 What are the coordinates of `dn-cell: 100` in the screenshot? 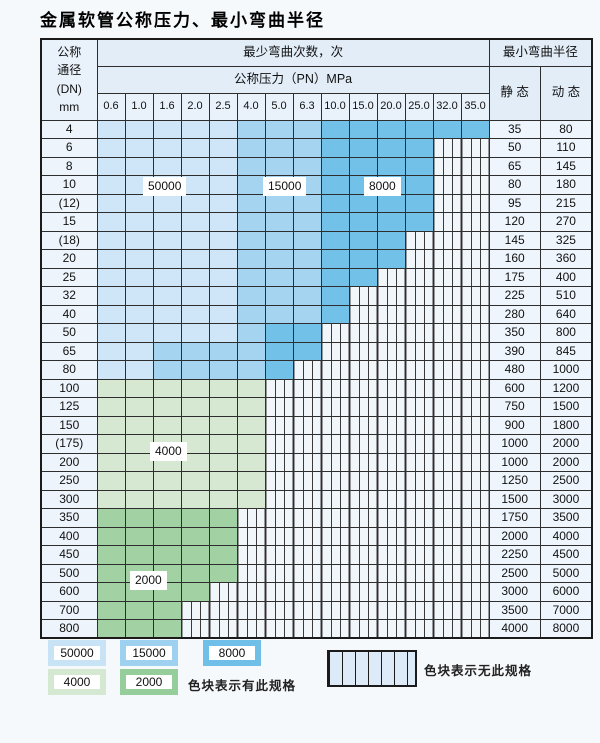 It's located at (69, 388).